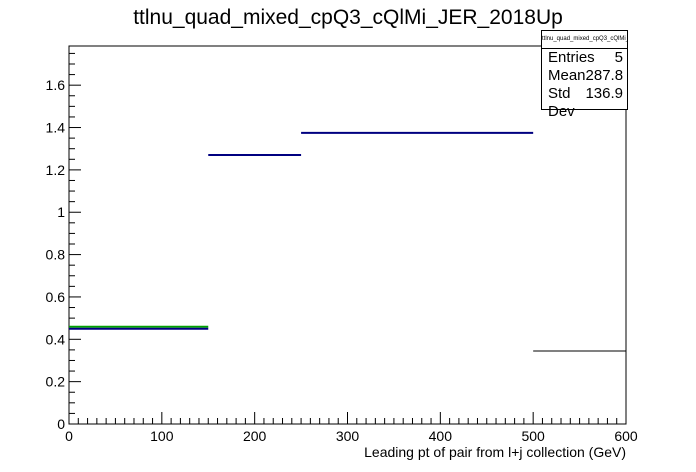 This screenshot has width=696, height=472. What do you see at coordinates (604, 93) in the screenshot?
I see `stats-stddev-value: 136.9` at bounding box center [604, 93].